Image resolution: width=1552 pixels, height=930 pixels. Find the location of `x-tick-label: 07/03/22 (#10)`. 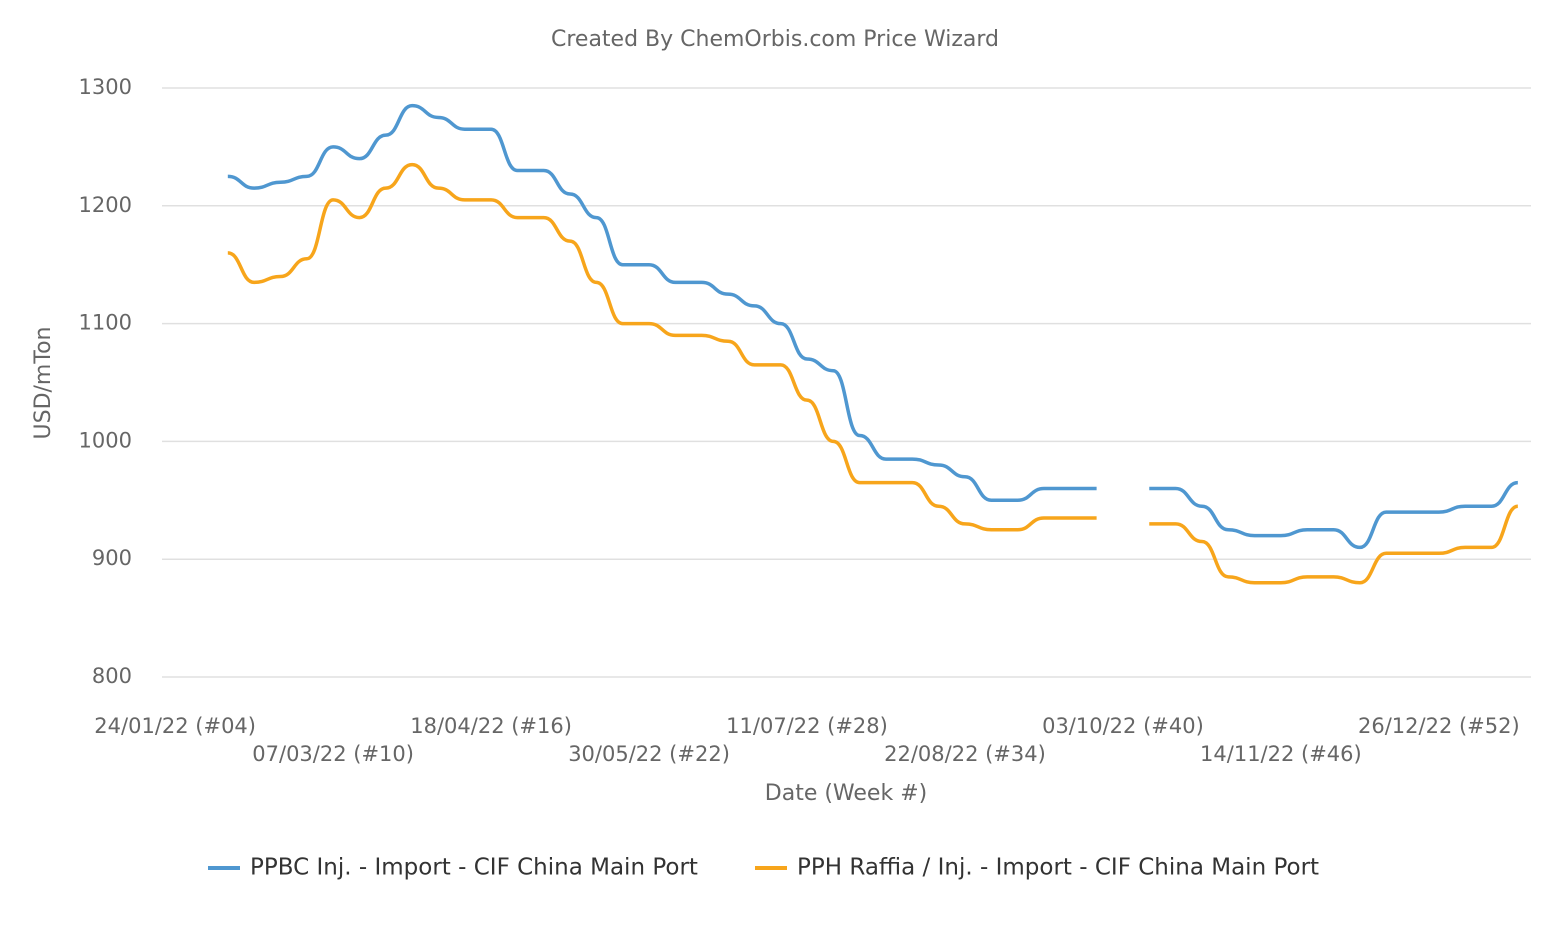

x-tick-label: 07/03/22 (#10) is located at coordinates (333, 754).